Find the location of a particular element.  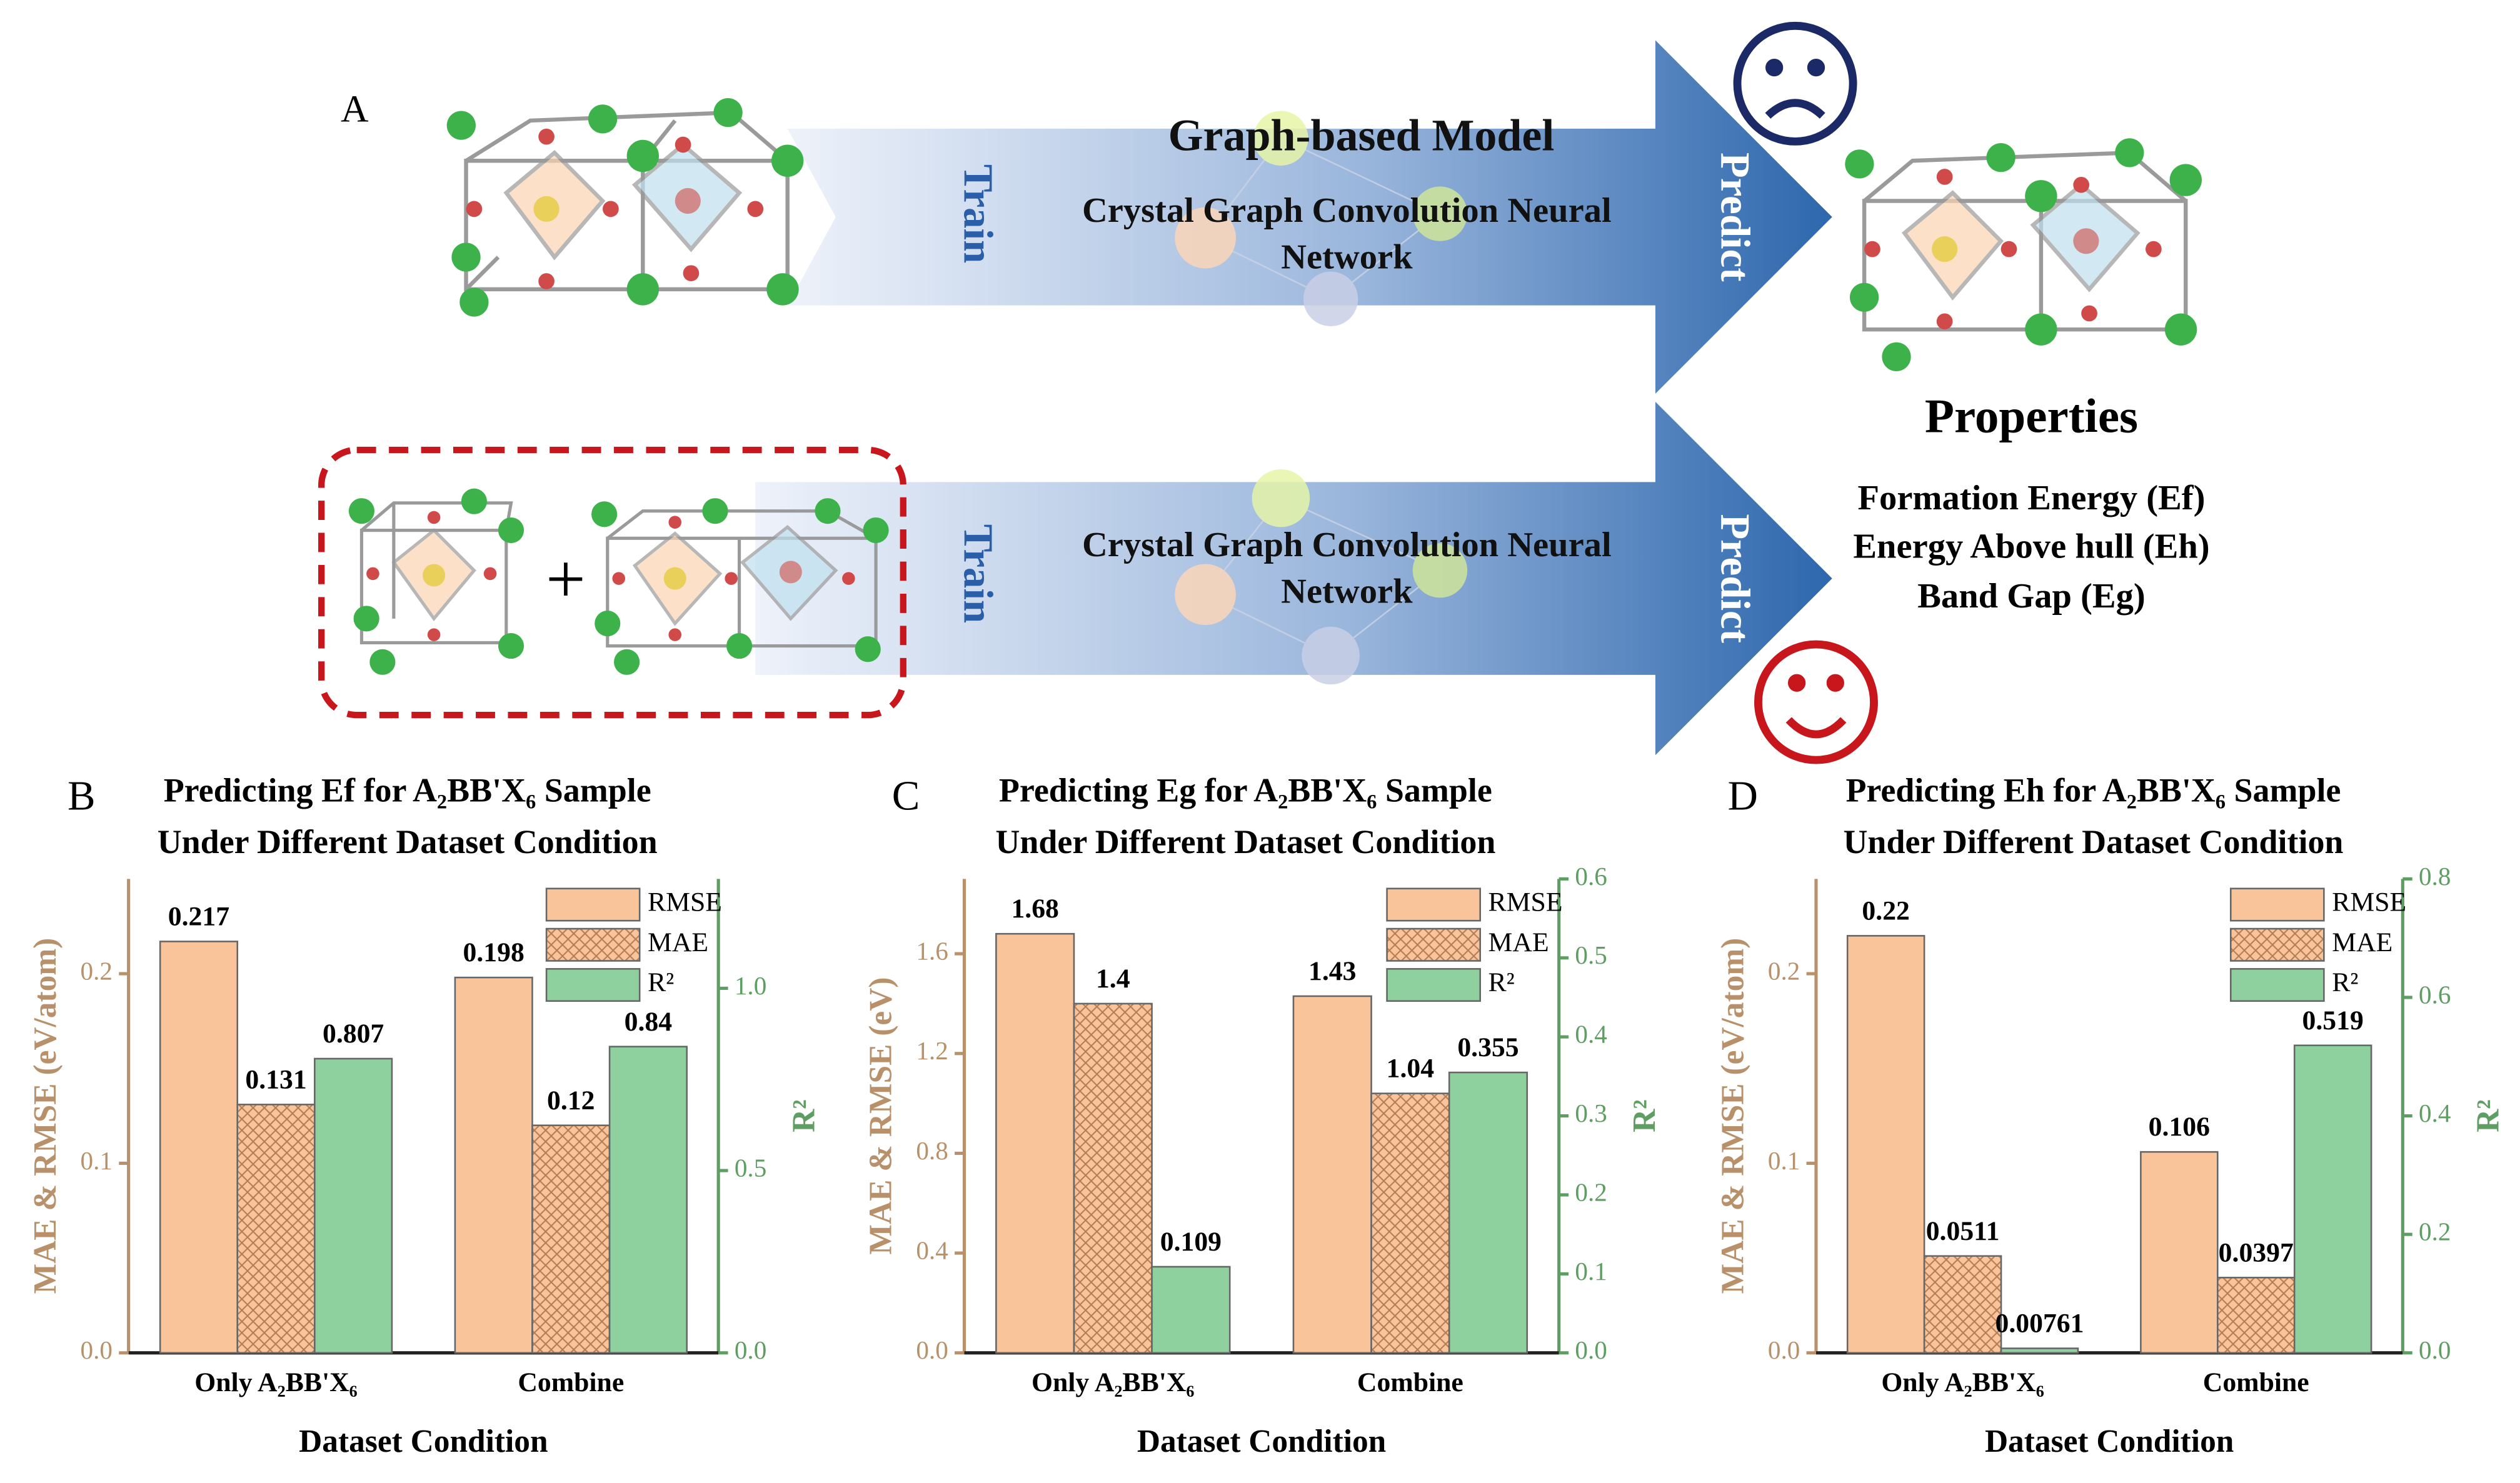

panel-letter: C is located at coordinates (906, 796).